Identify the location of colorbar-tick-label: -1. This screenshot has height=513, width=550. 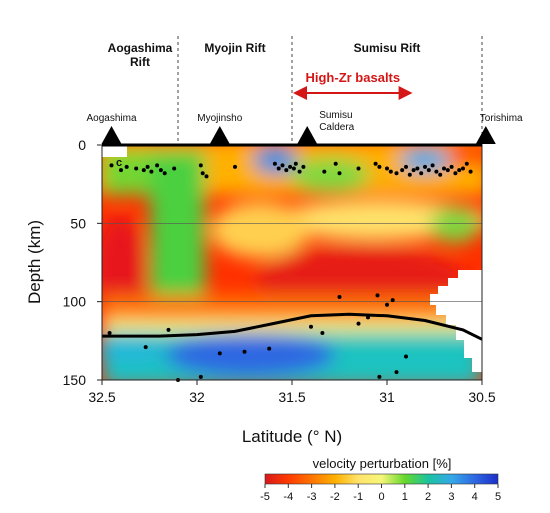
(358, 497).